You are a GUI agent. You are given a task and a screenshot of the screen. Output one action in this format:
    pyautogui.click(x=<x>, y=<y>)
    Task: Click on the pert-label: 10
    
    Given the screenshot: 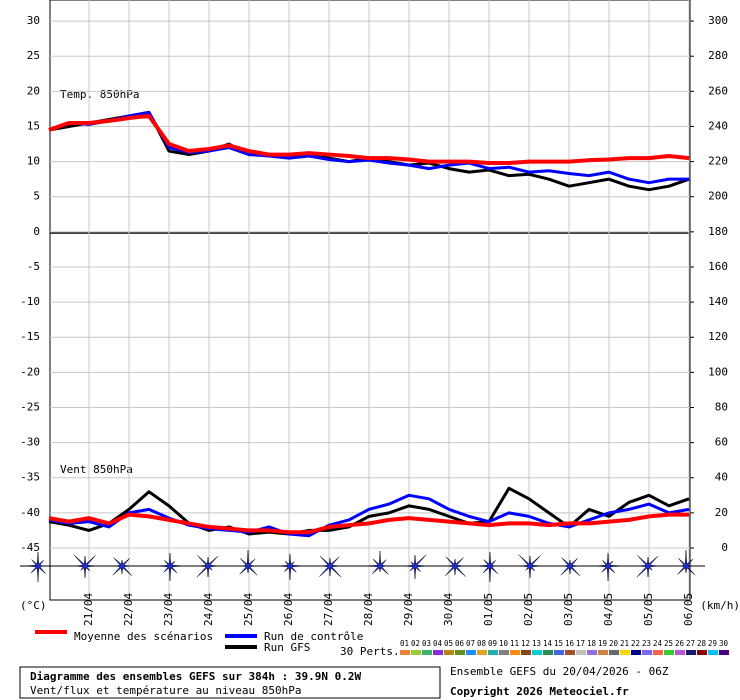 What is the action you would take?
    pyautogui.click(x=504, y=643)
    